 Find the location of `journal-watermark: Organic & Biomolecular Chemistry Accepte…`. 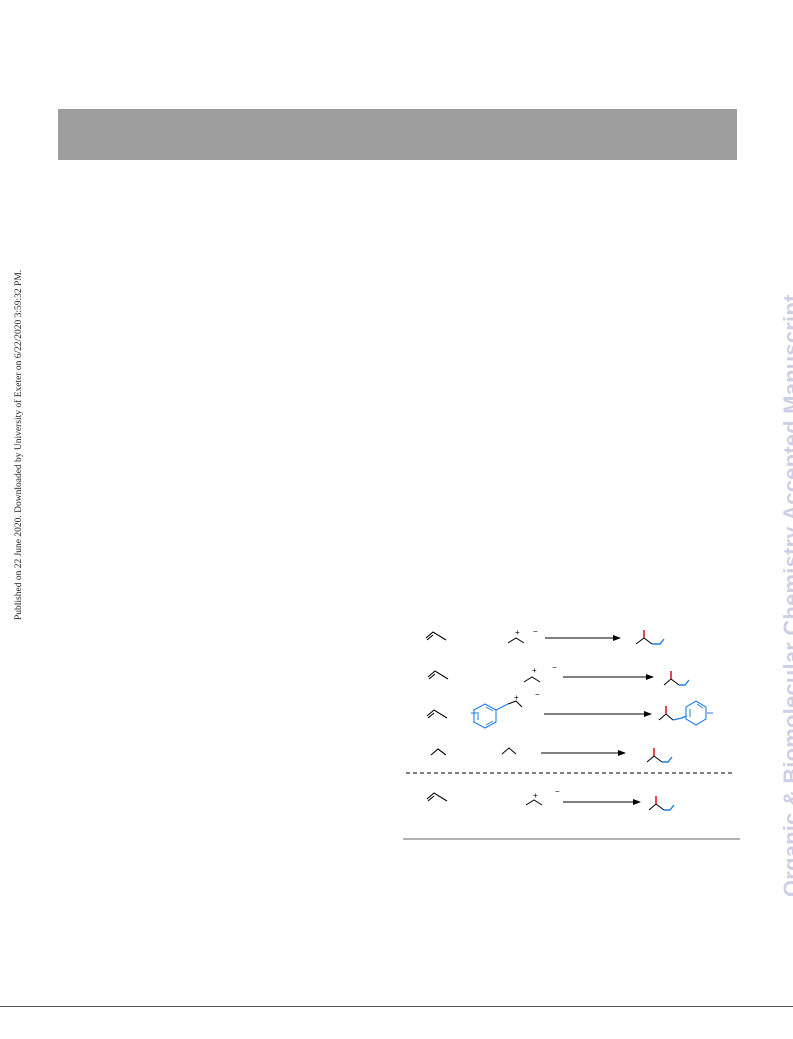

journal-watermark: Organic & Biomolecular Chemistry Accepte… is located at coordinates (786, 595).